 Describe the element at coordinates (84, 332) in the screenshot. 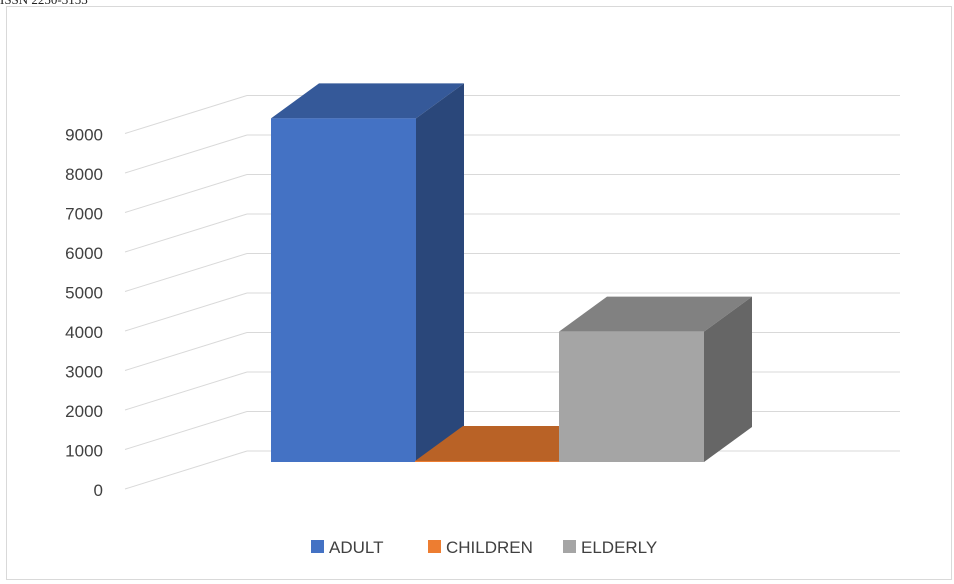

I see `y-tick-label: 4000` at that location.